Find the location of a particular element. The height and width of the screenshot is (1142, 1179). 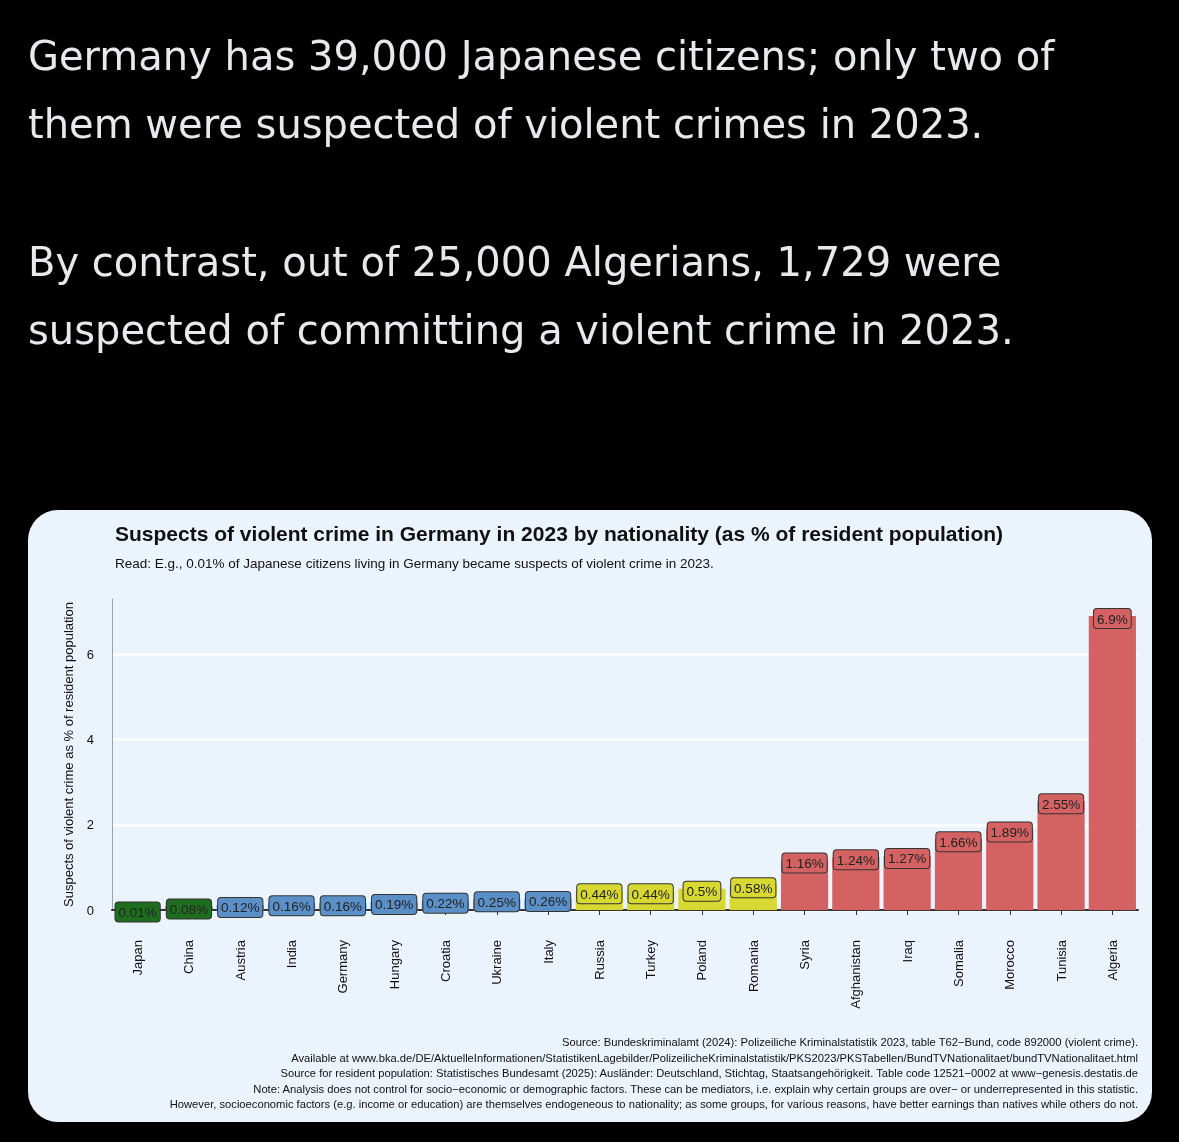

source-note: Source for resident population: Statistisches Bundesamt (2025): Ausländer: Deutschland, Stichtag, Staatsangehörigkeit. Table code 12521−0002 at www−genesis.destatis.de is located at coordinates (708, 1073).